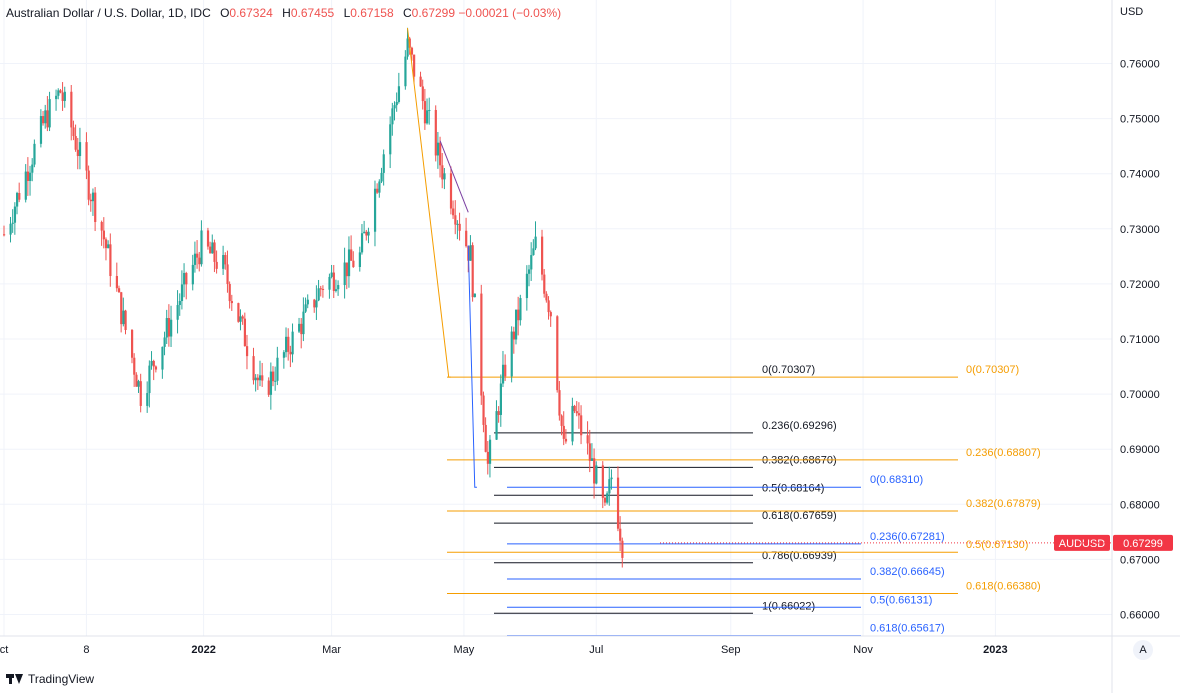 The image size is (1180, 693). Describe the element at coordinates (793, 488) in the screenshot. I see `fib-level-label-black: 0.5(0.68164)` at that location.